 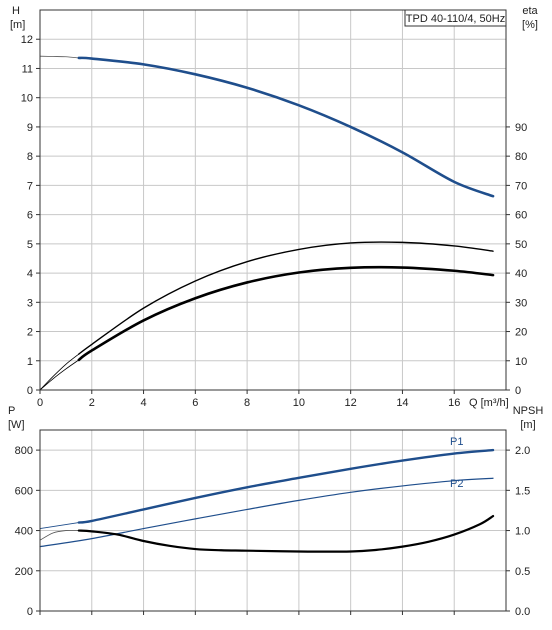 What do you see at coordinates (489, 403) in the screenshot?
I see `flow-axis-label: Q [m³/h]` at bounding box center [489, 403].